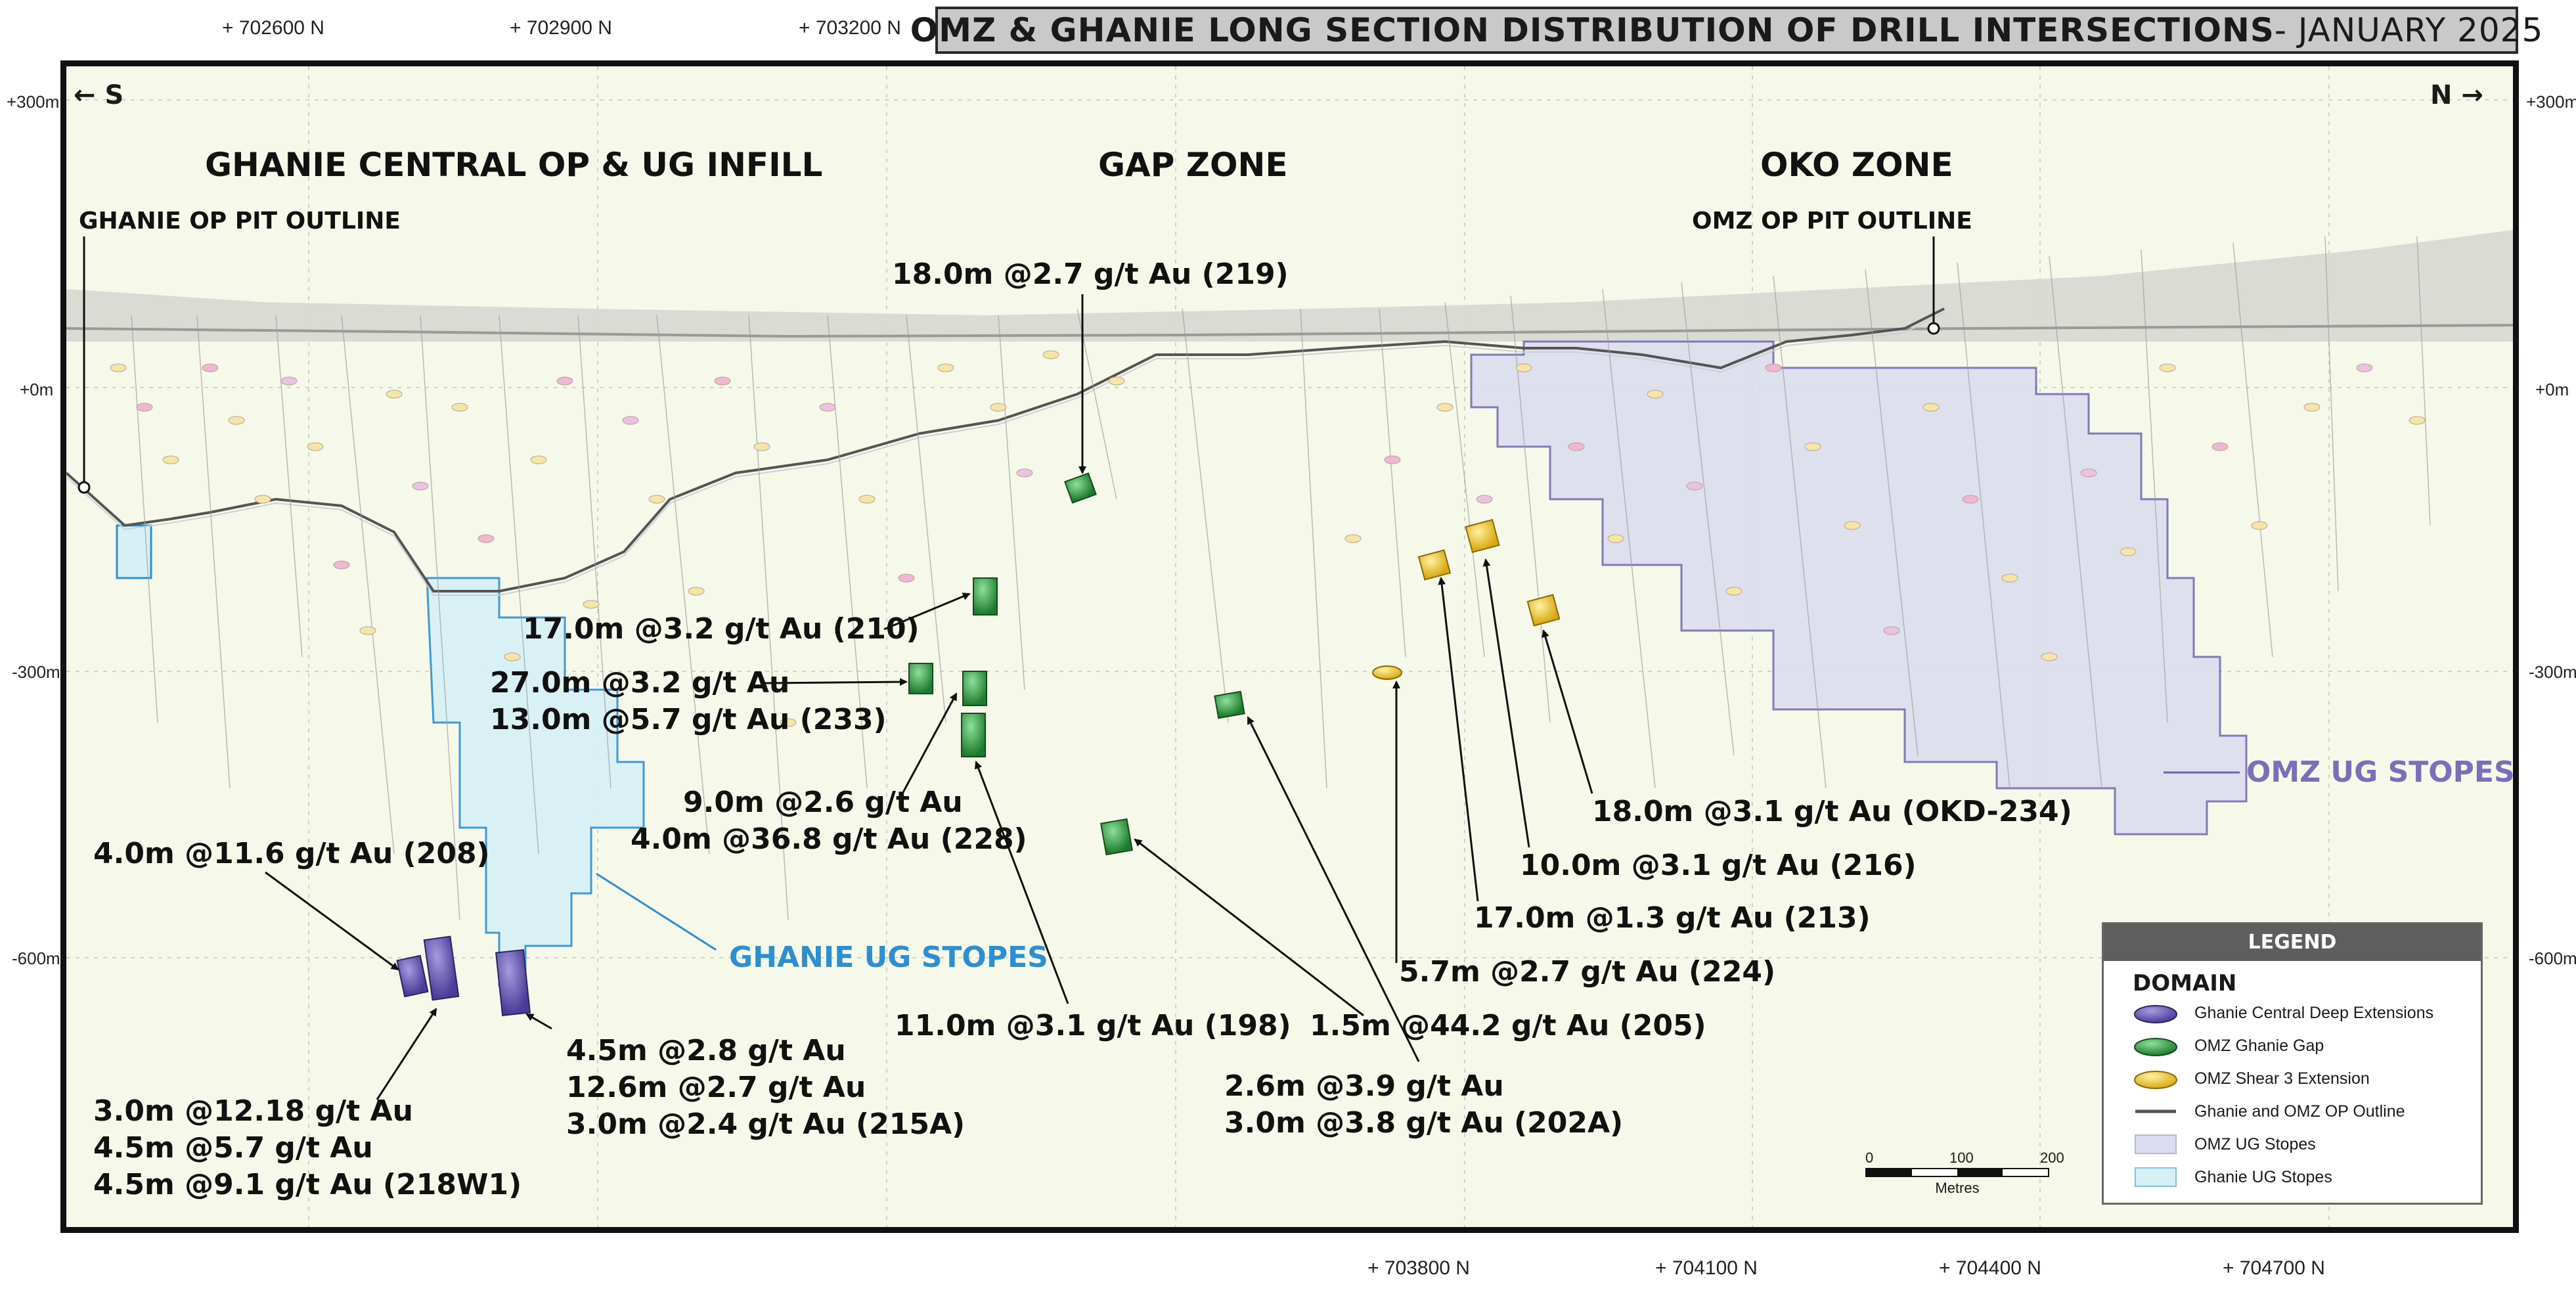 The image size is (2576, 1296). What do you see at coordinates (688, 701) in the screenshot?
I see `intersection-label: 27.0m @3.2 g/t Au 13.0m @5.7 g/t Au (233)` at bounding box center [688, 701].